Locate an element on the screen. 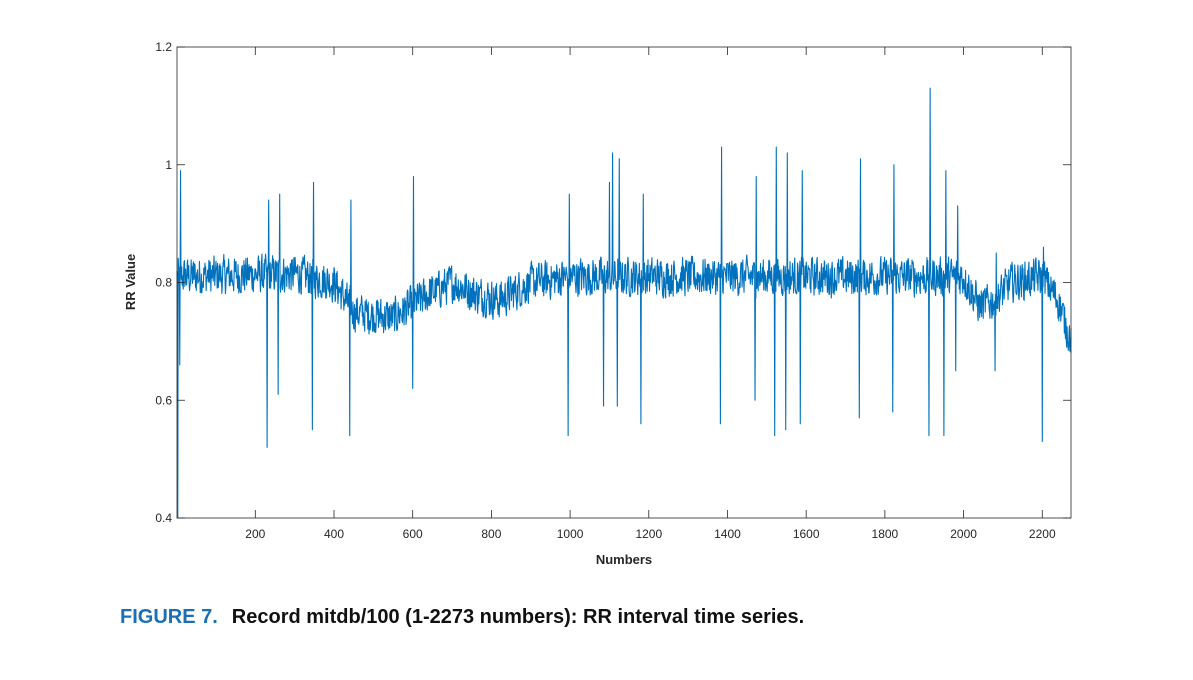 The height and width of the screenshot is (680, 1193). figure-caption-label: FIGURE 7. is located at coordinates (169, 617).